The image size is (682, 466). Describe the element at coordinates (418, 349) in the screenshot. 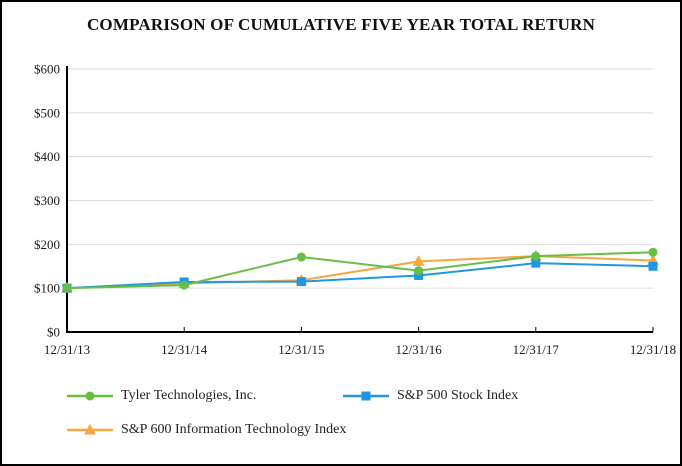

I see `svg-text: 12/31/16` at that location.